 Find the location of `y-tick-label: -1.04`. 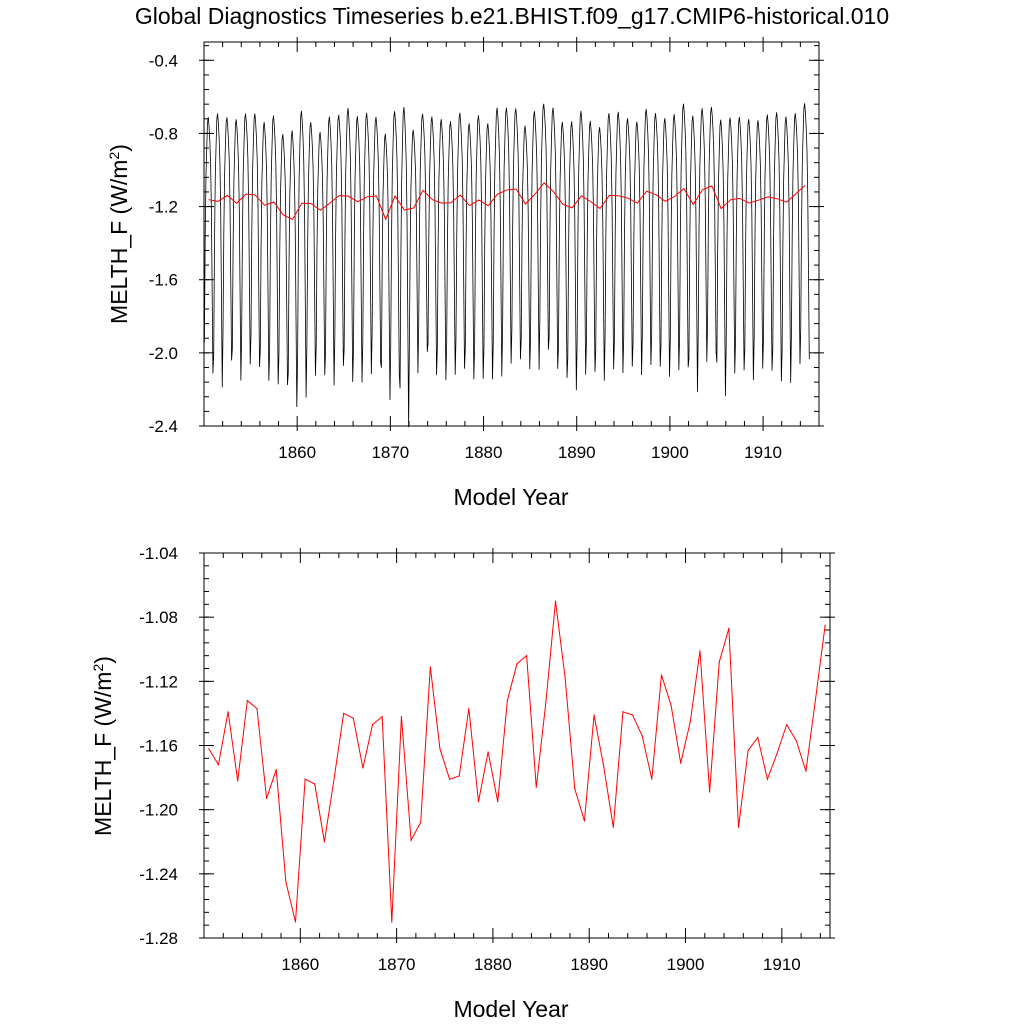

y-tick-label: -1.04 is located at coordinates (158, 553).